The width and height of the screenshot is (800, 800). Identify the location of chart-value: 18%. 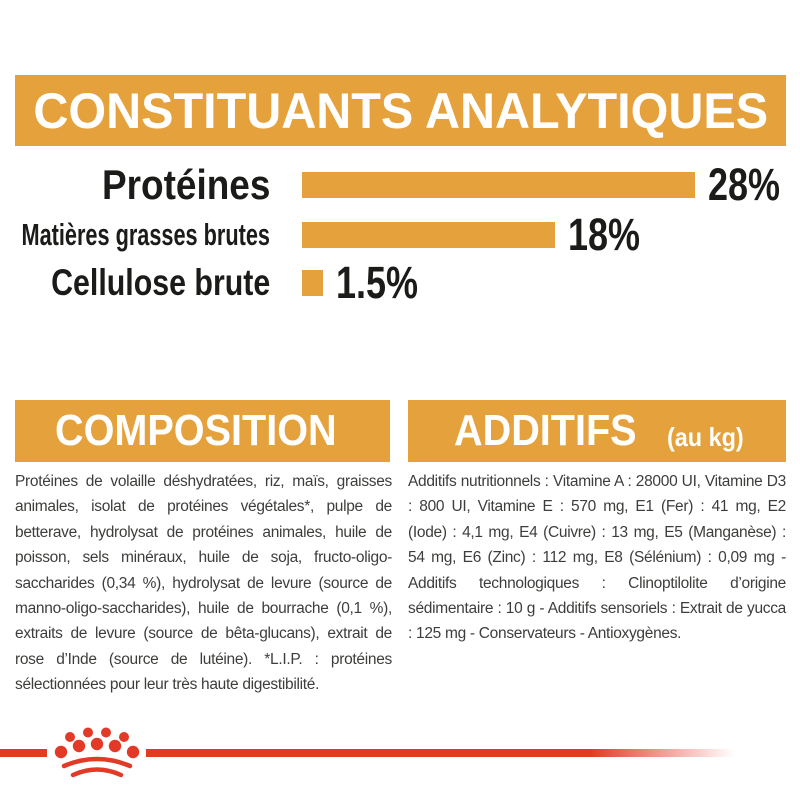
(604, 234).